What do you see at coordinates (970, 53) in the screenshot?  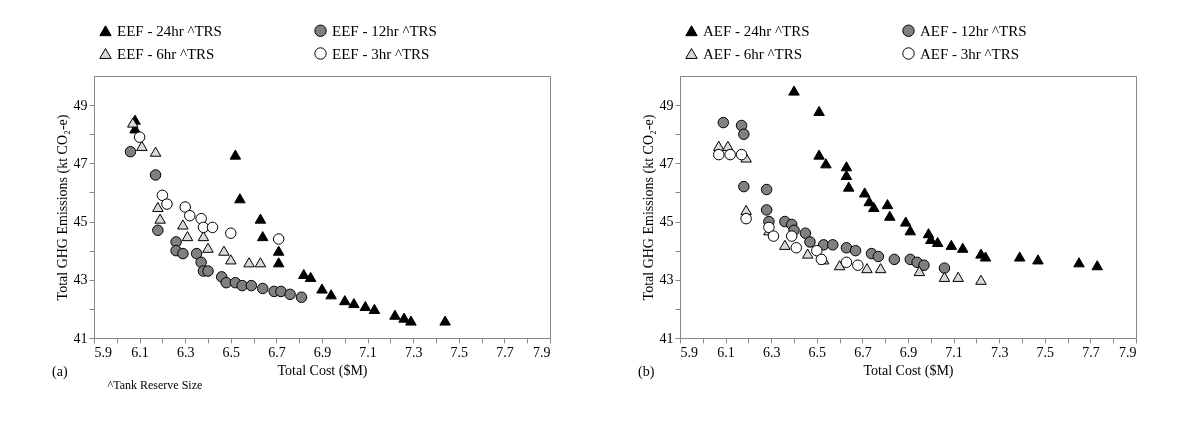 I see `legend-label: AEF - 3hr ^TRS` at bounding box center [970, 53].